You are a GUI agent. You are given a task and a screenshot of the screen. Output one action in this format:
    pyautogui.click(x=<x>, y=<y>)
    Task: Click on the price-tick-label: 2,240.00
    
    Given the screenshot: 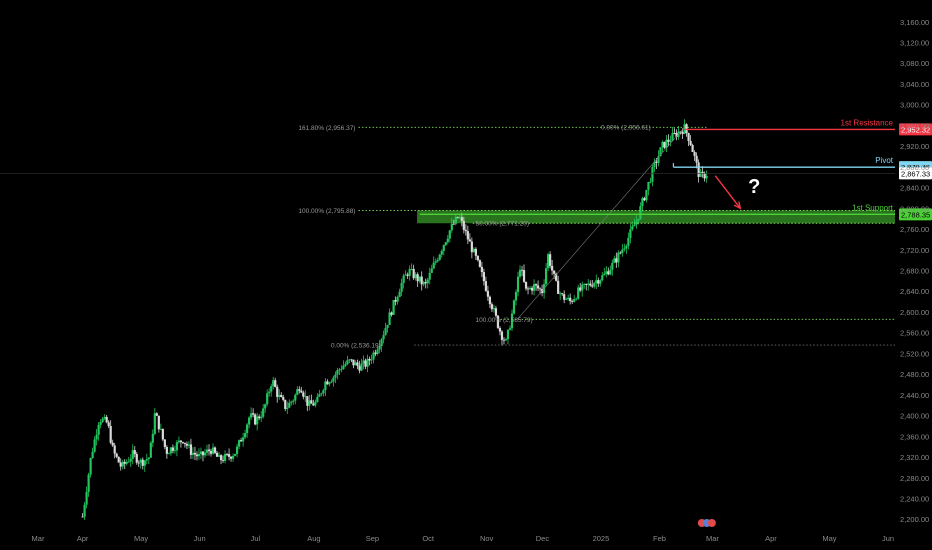 What is the action you would take?
    pyautogui.click(x=914, y=499)
    